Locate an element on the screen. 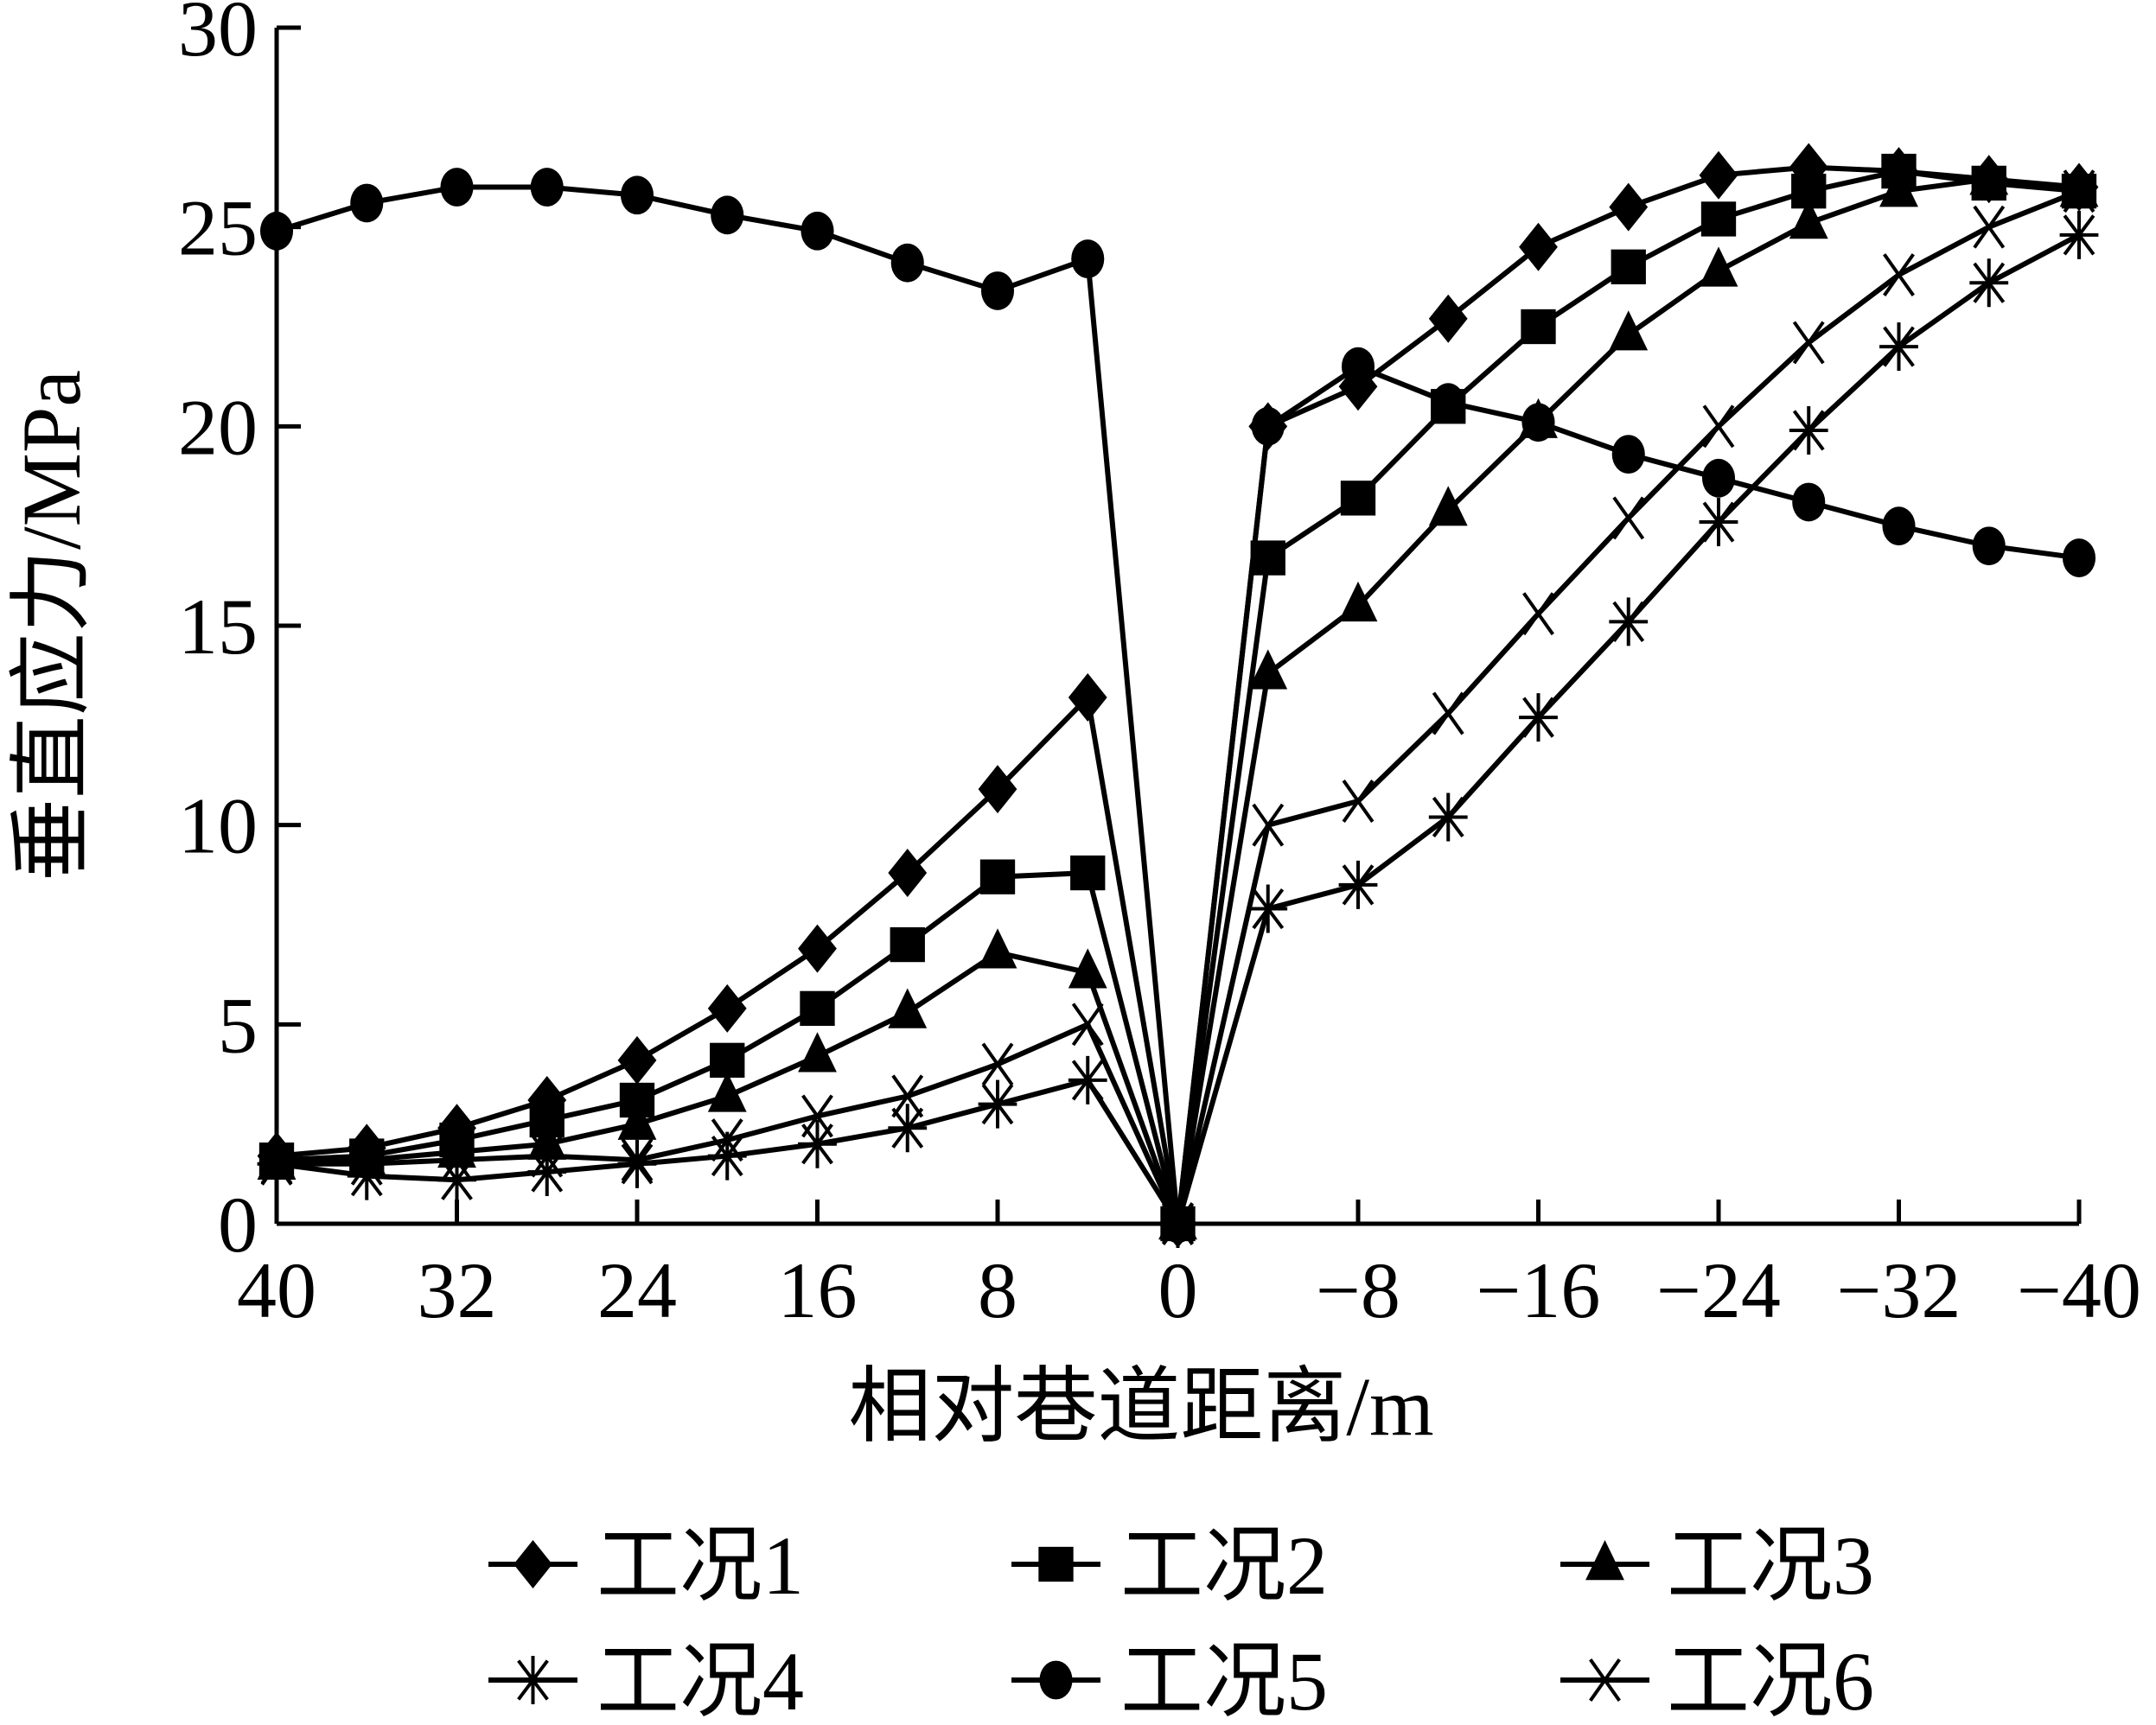  x-tick-label: −24 is located at coordinates (1718, 1290).